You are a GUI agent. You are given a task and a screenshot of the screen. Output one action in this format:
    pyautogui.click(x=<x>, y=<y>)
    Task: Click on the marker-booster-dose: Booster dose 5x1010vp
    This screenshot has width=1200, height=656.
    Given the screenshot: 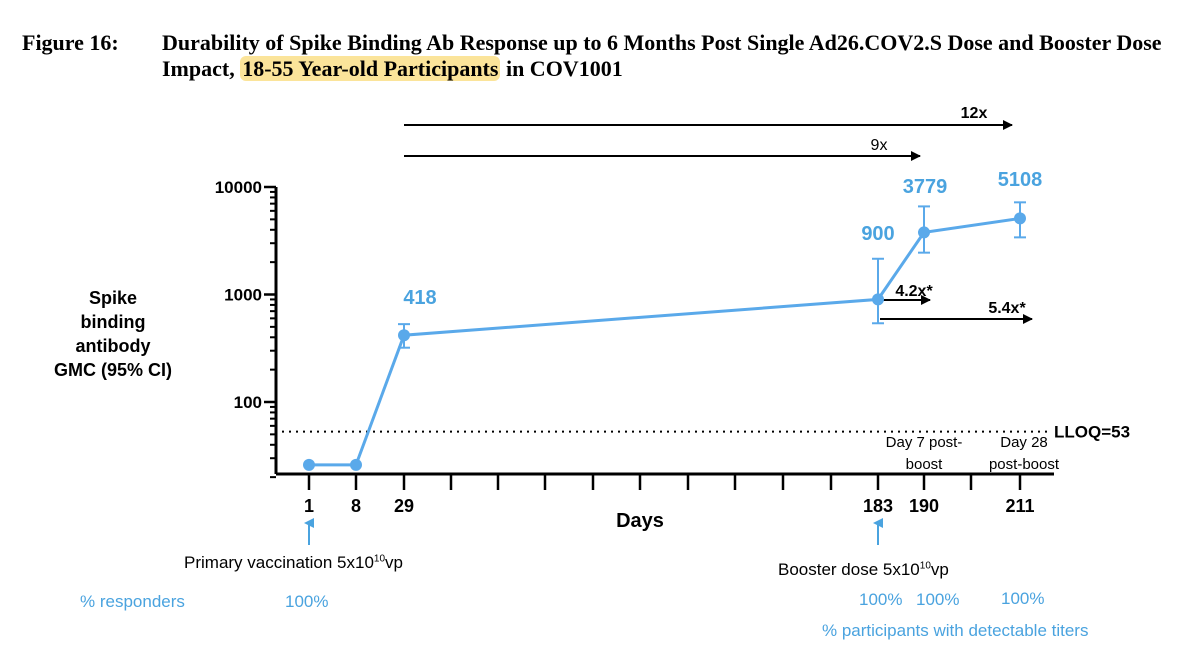 What is the action you would take?
    pyautogui.click(x=863, y=570)
    